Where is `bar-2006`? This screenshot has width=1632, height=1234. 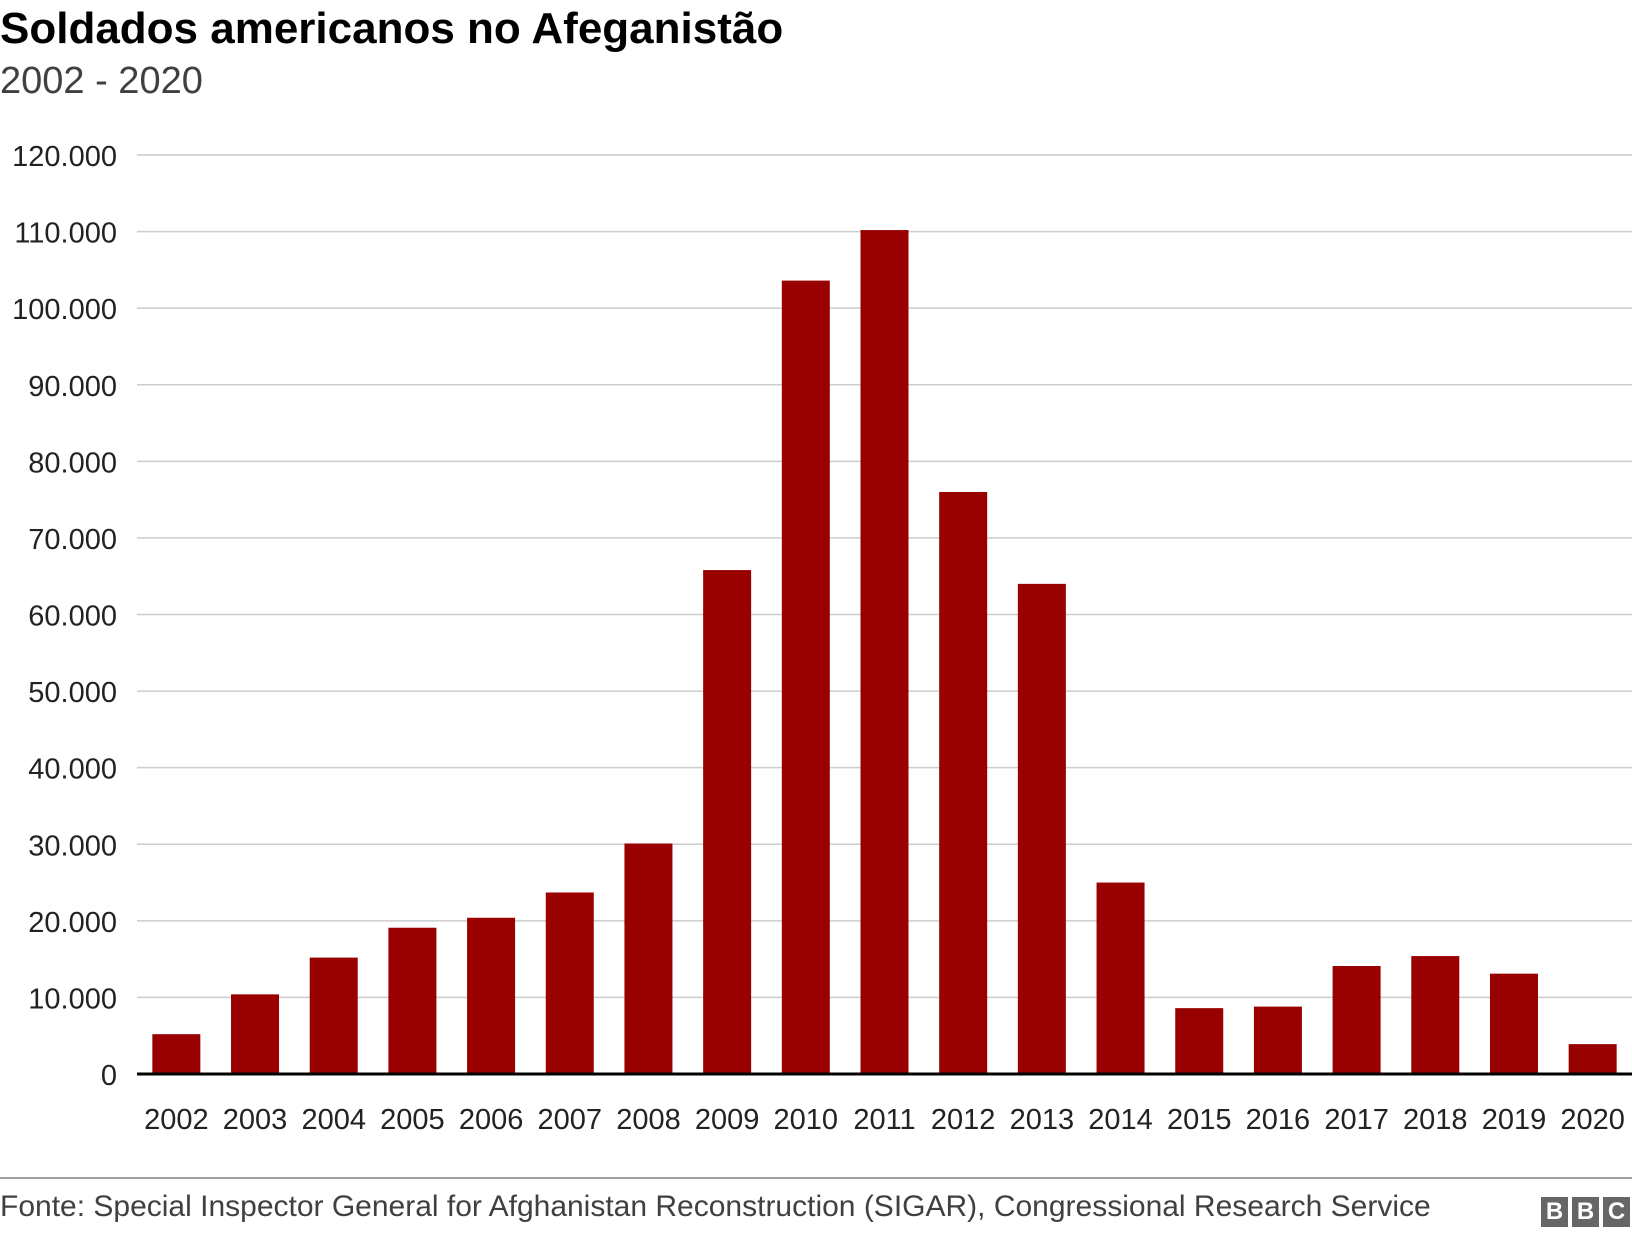
bar-2006 is located at coordinates (491, 995).